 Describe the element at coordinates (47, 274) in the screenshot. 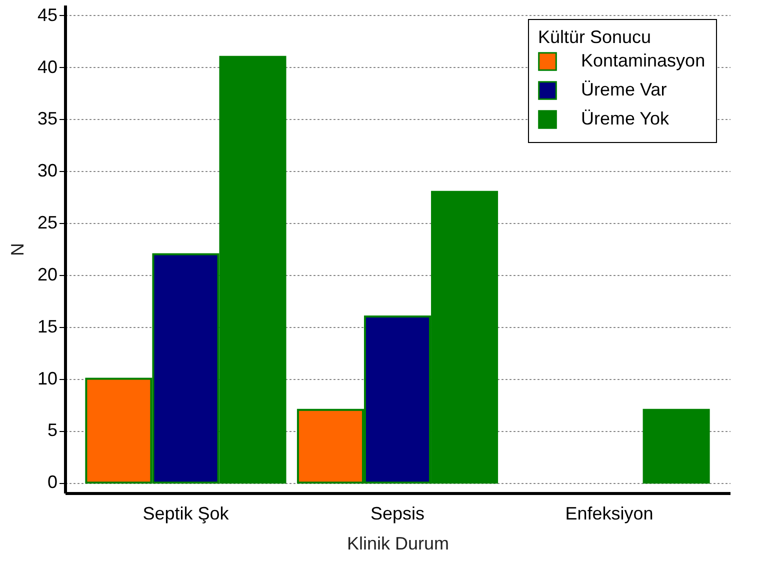

I see `y-tick-label: 20` at that location.